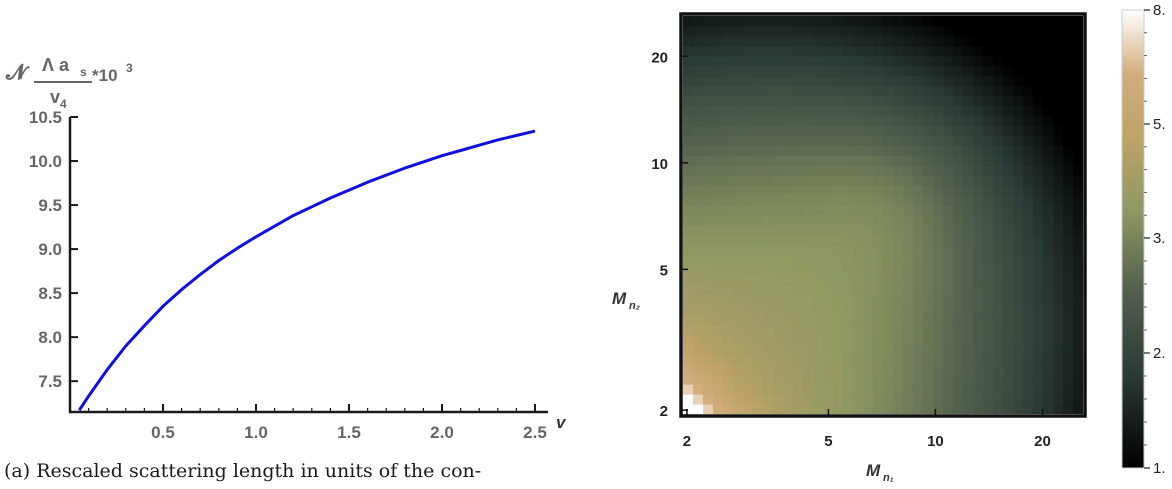 Image resolution: width=1172 pixels, height=489 pixels. I want to click on y-tick-label: 5, so click(664, 270).